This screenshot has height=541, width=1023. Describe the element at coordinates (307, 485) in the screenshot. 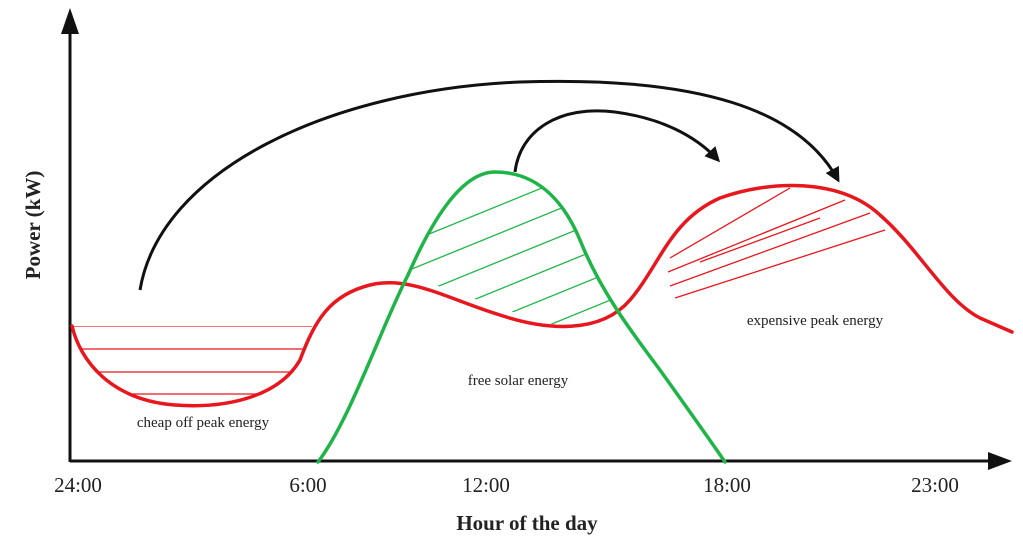

I see `x-tick-label: 6:00` at that location.